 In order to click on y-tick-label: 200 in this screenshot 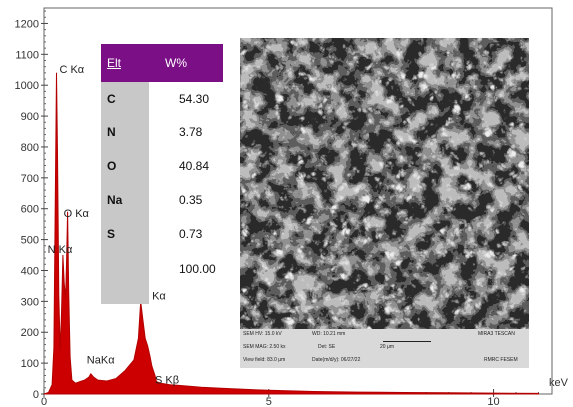, I will do `click(30, 333)`.